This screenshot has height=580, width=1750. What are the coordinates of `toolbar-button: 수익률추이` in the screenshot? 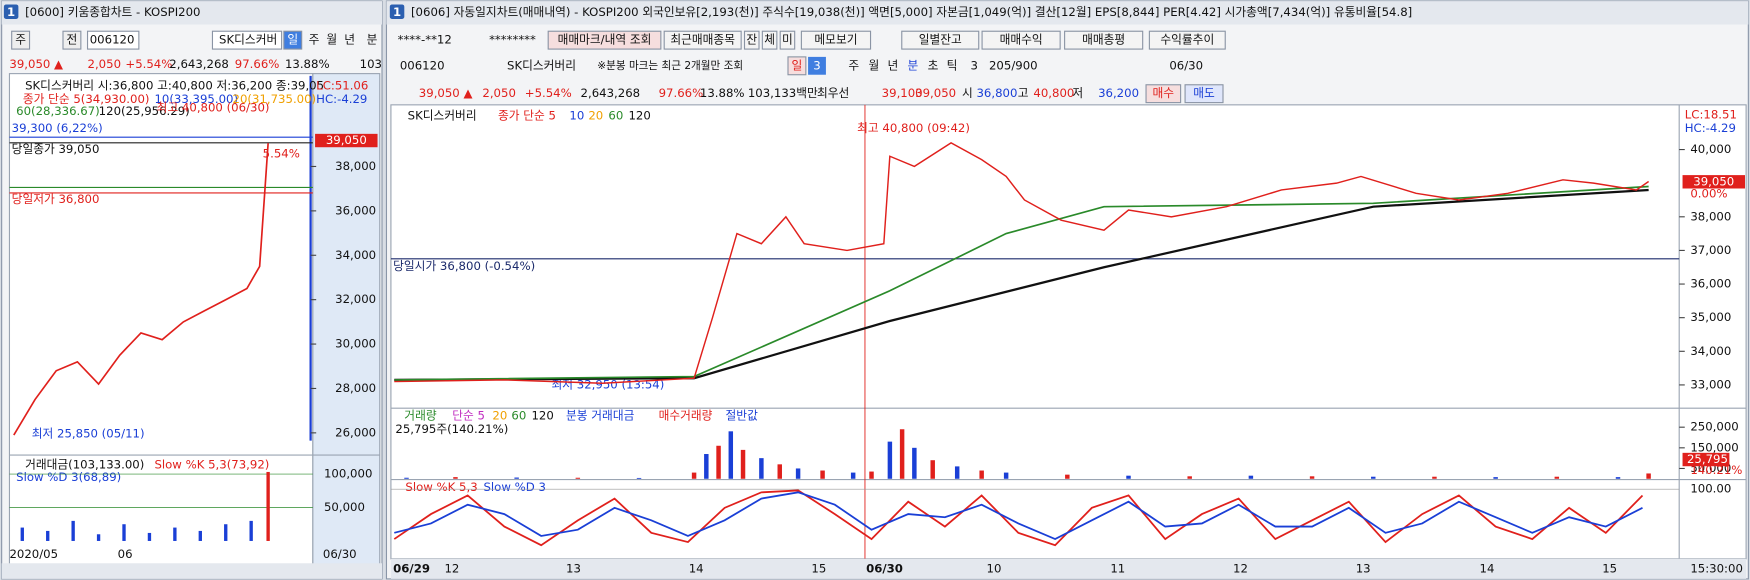 It's located at (1187, 40).